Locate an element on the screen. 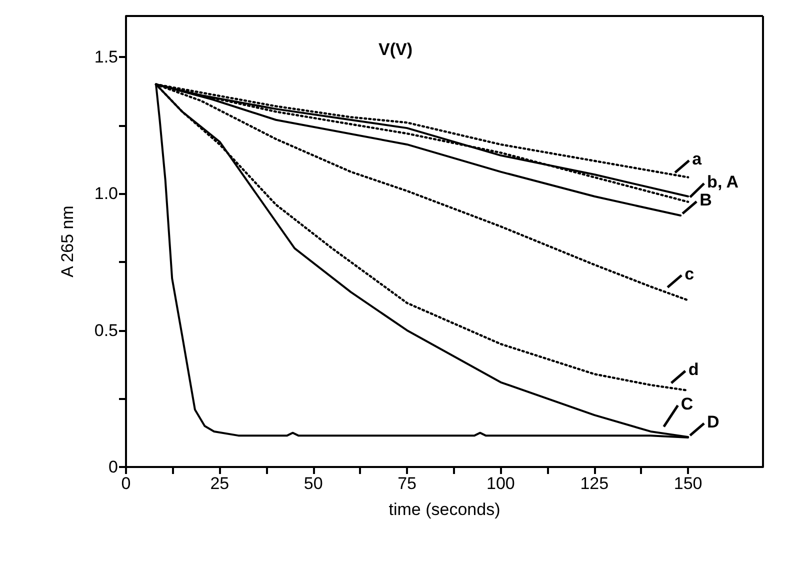 The height and width of the screenshot is (567, 791). x-axis-title: time (seconds) is located at coordinates (444, 509).